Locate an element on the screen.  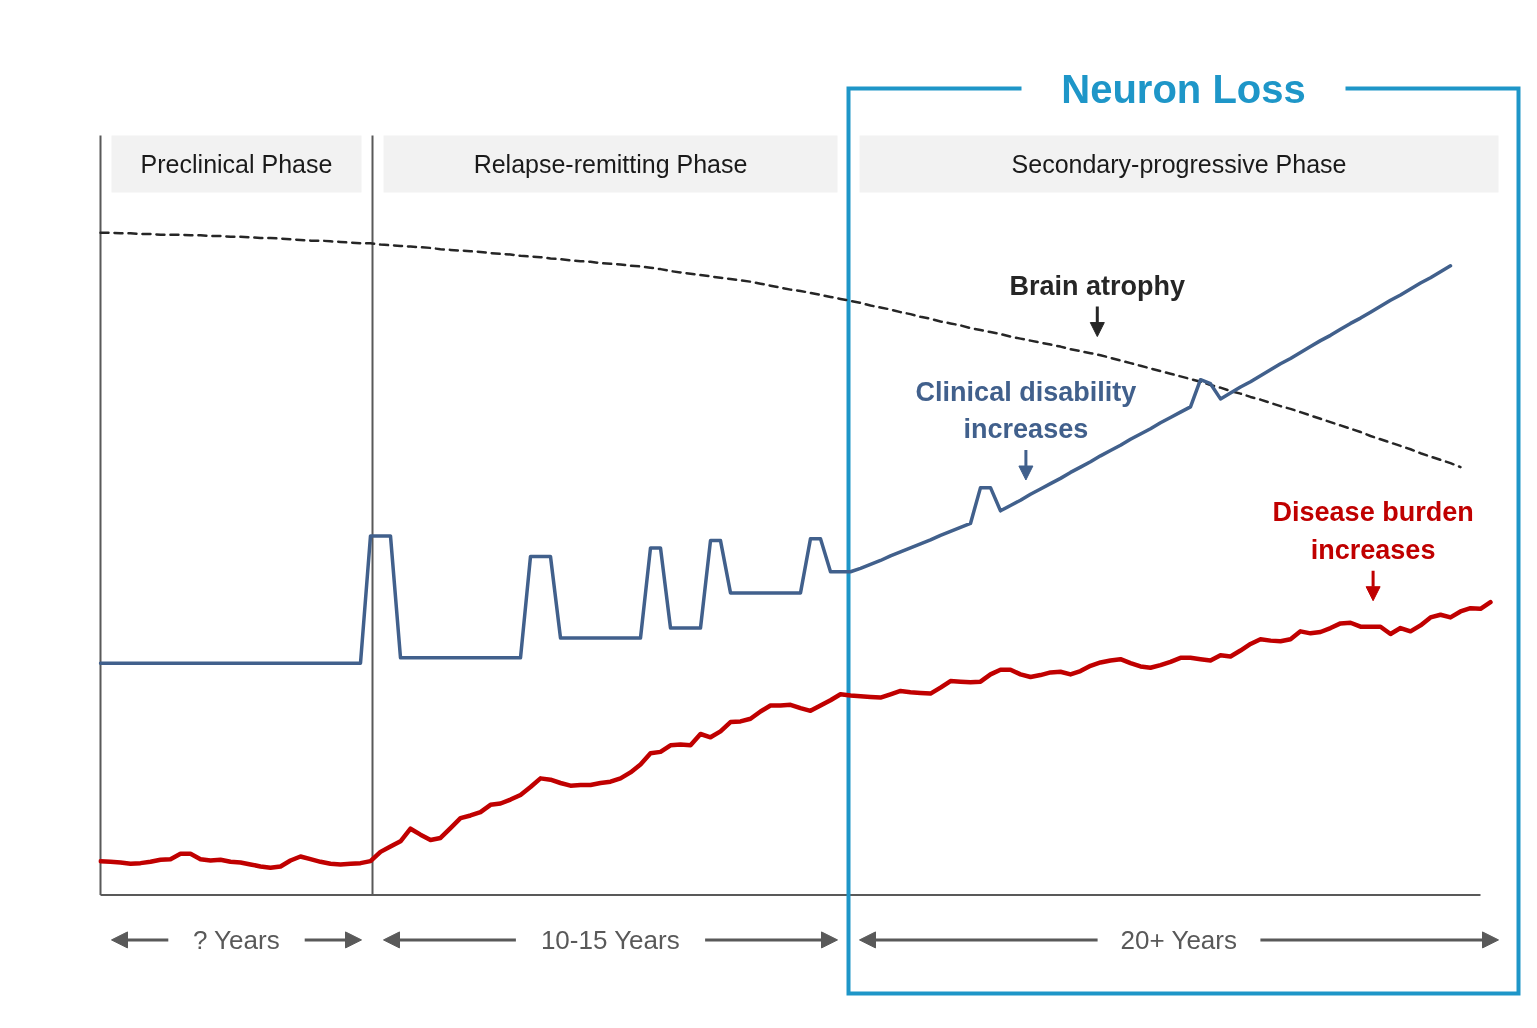
text: 20+ Years is located at coordinates (1178, 939).